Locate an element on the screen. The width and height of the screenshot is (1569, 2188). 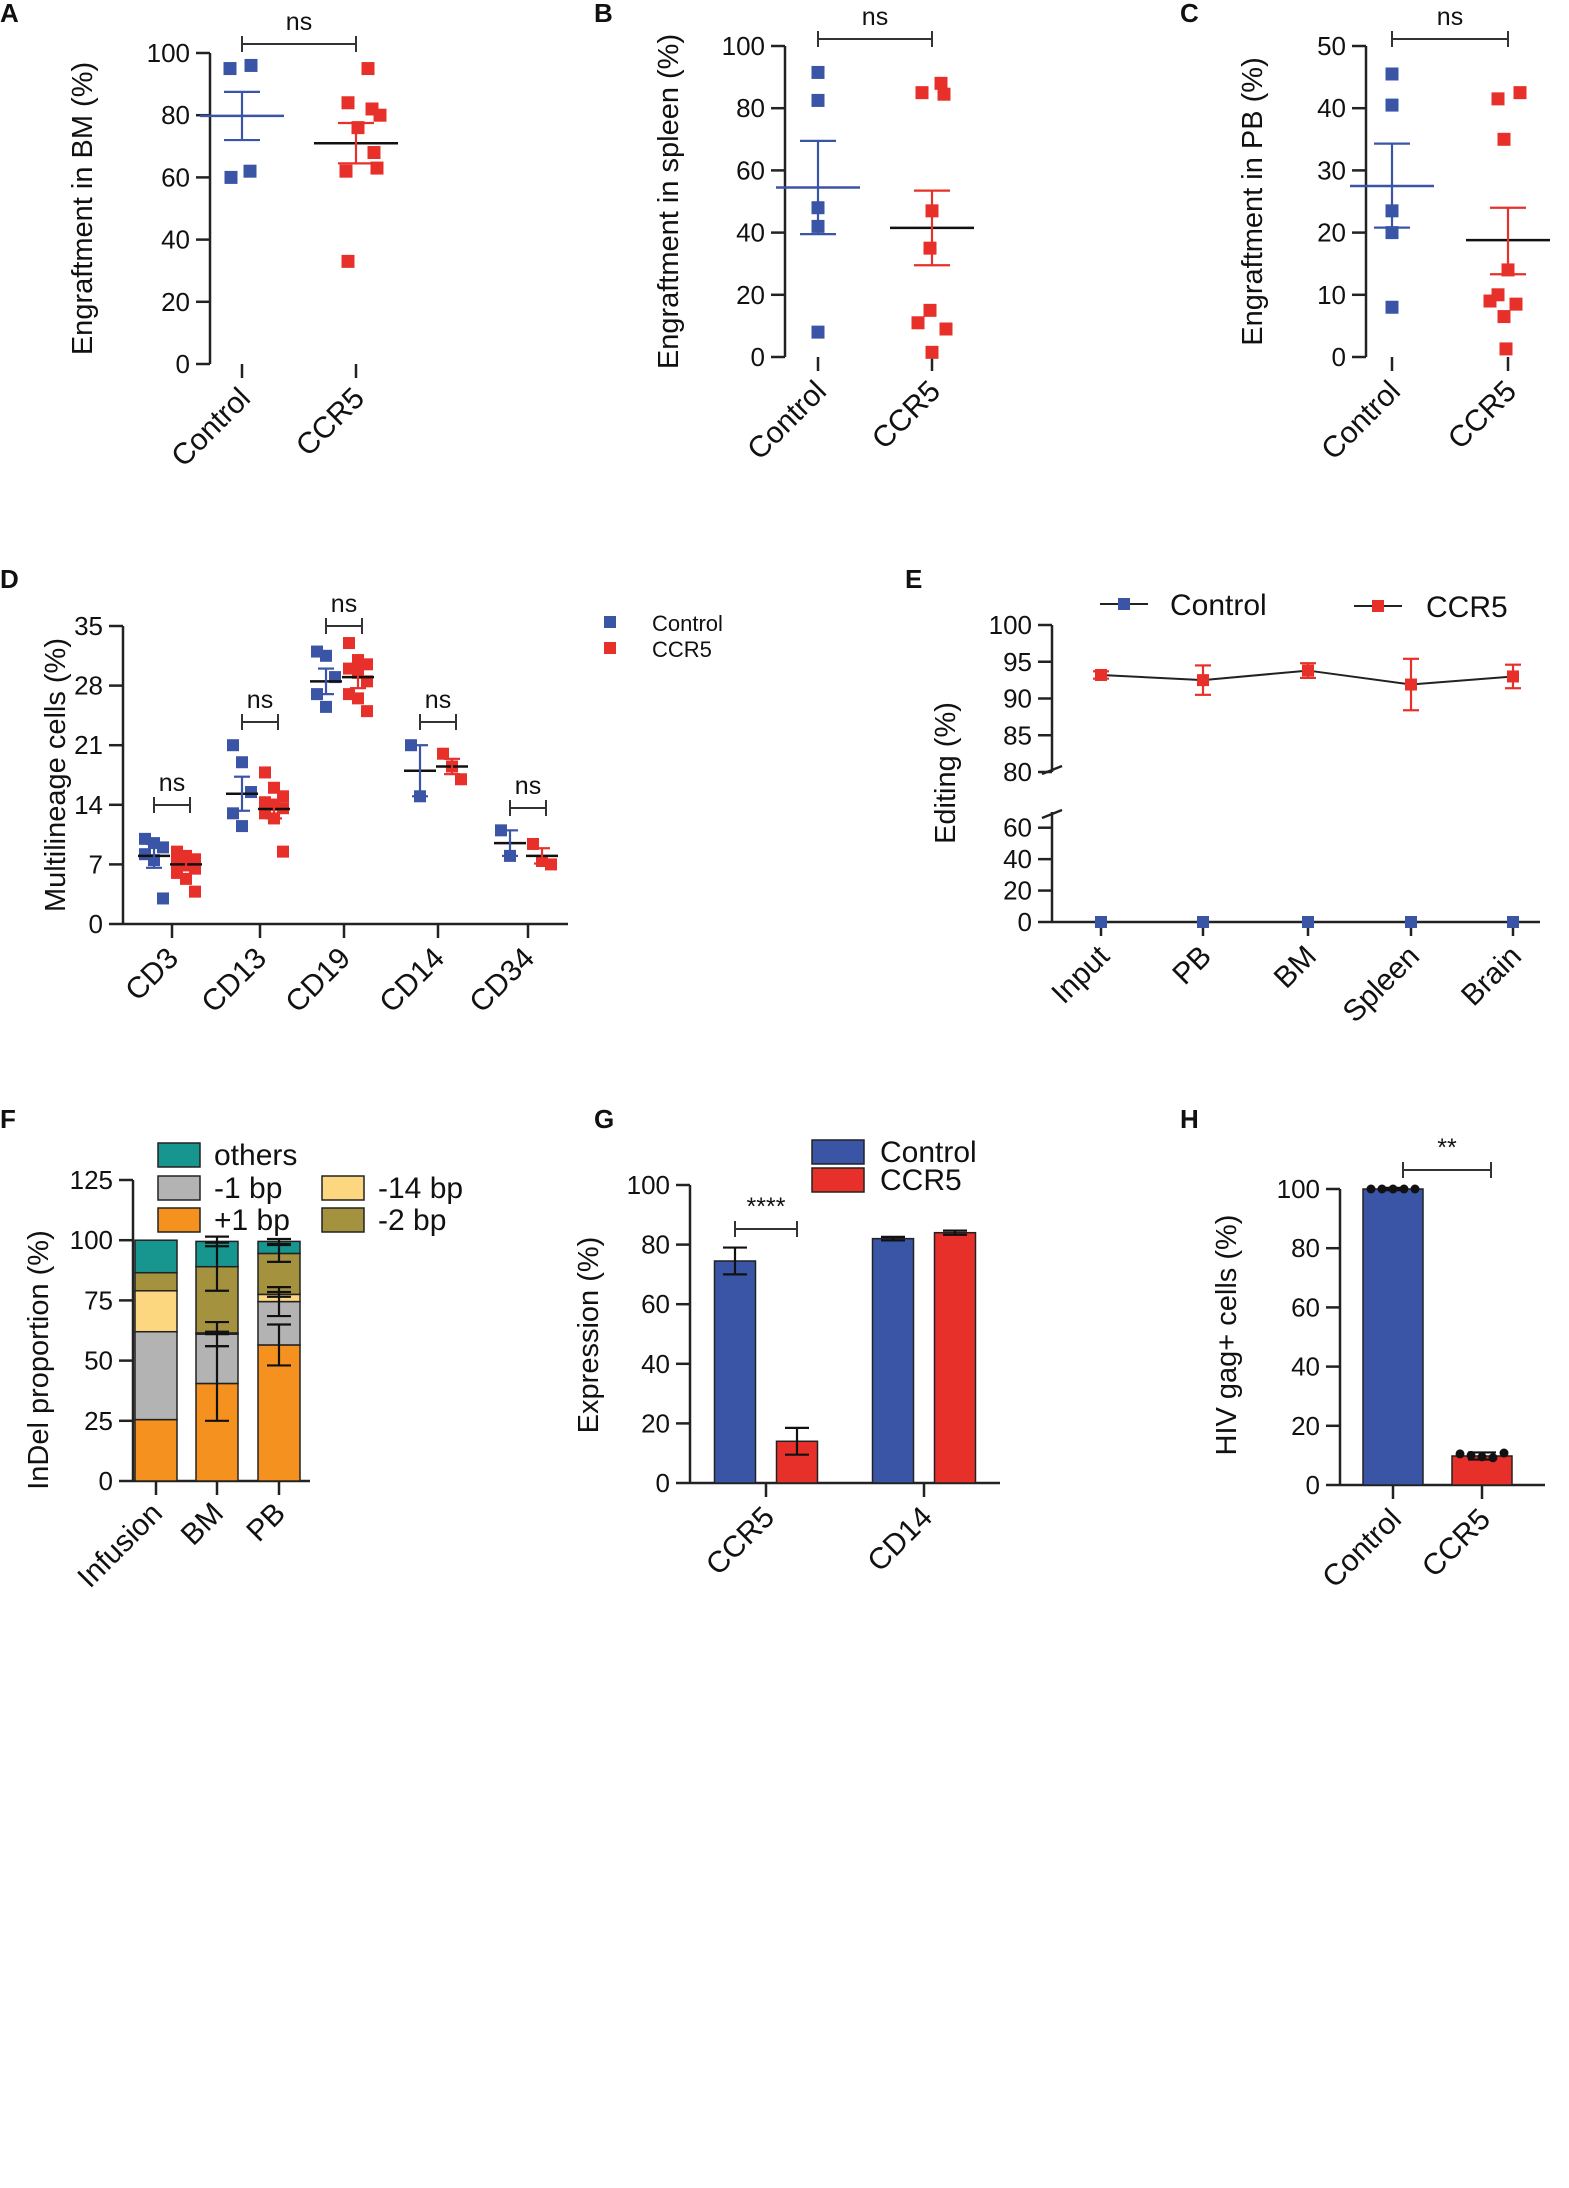
panel-e-y-tick-label-60: 60 is located at coordinates (1017, 828).